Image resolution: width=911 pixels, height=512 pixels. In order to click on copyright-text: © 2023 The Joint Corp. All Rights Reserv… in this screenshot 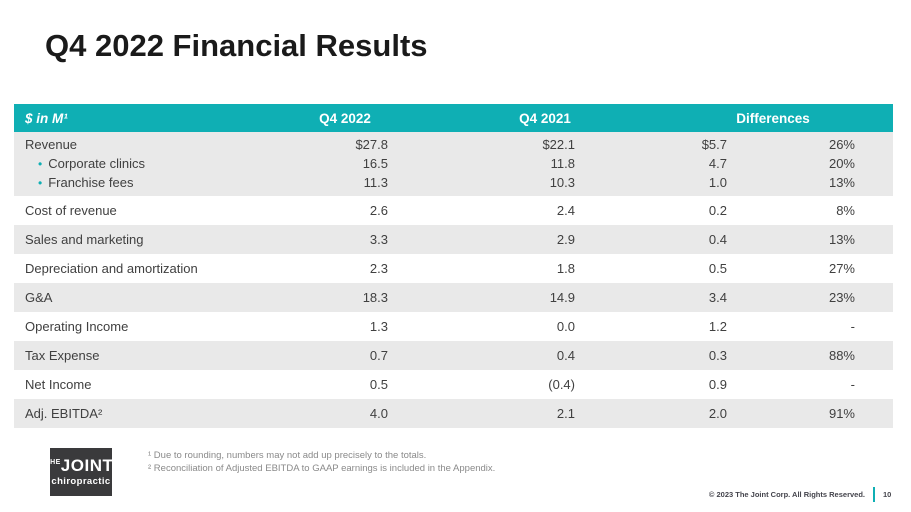, I will do `click(786, 494)`.